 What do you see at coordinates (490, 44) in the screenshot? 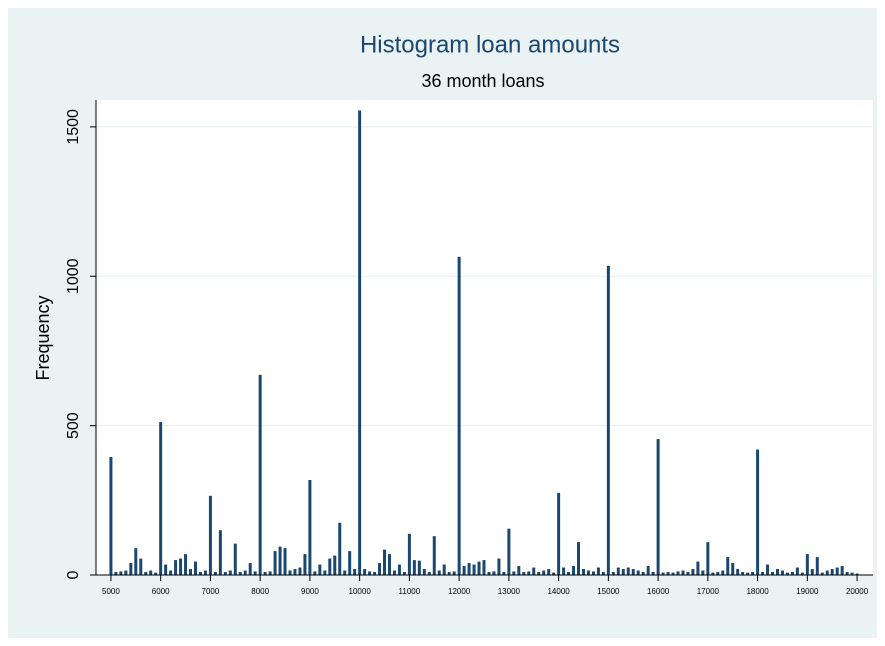
I see `chart-title: Histogram loan amounts` at bounding box center [490, 44].